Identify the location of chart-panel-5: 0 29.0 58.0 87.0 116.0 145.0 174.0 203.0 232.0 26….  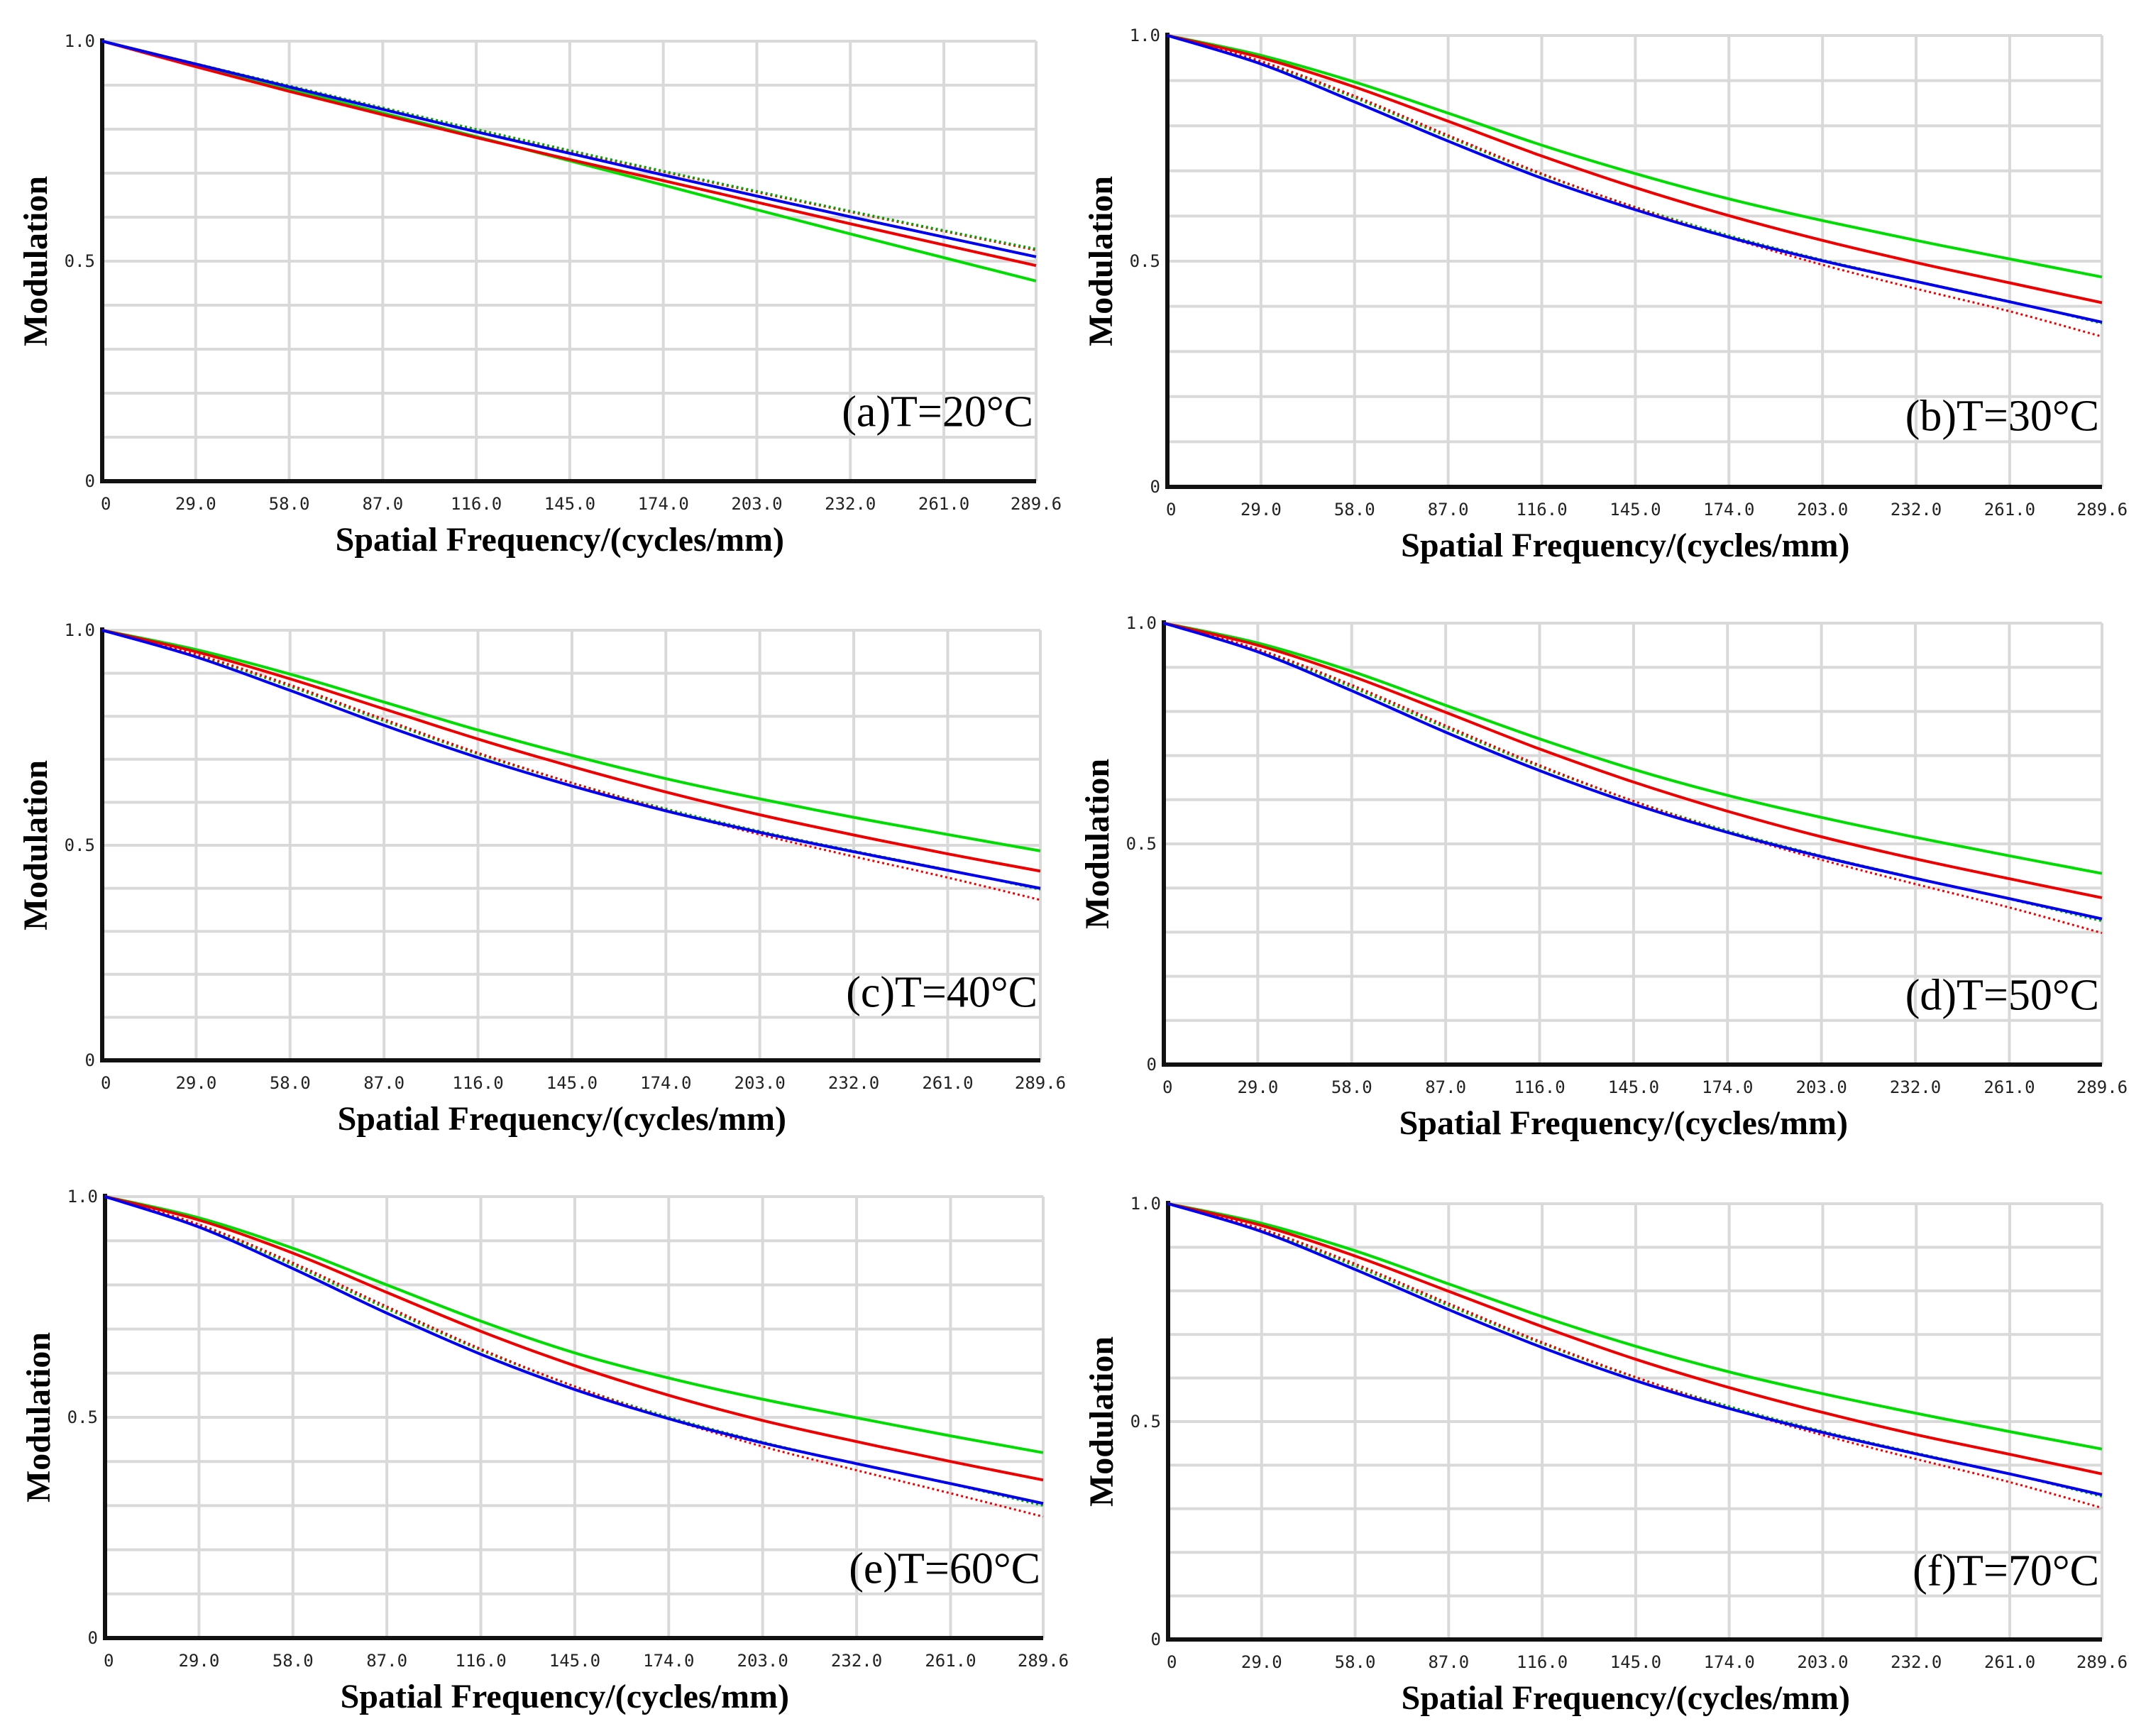
(544, 1451).